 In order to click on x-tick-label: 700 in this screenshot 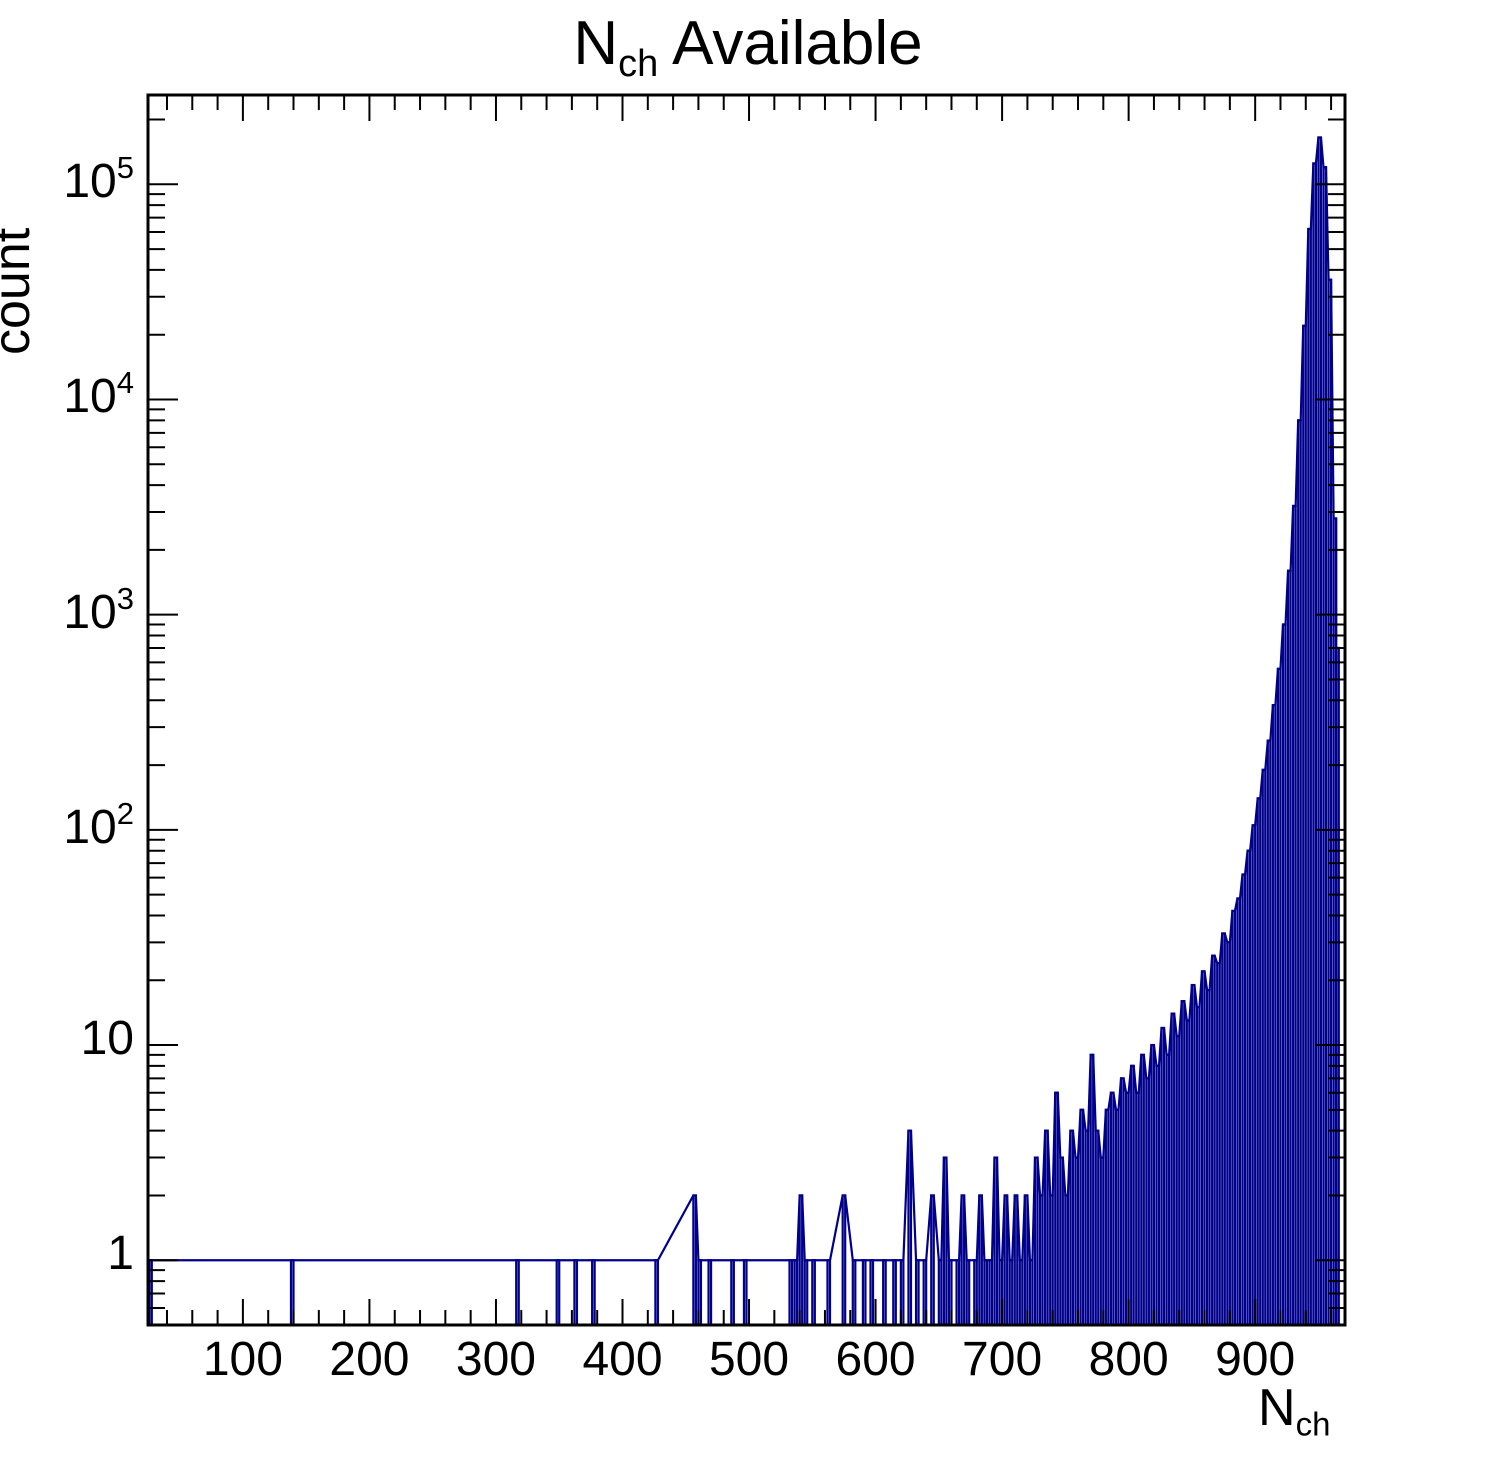, I will do `click(1002, 1359)`.